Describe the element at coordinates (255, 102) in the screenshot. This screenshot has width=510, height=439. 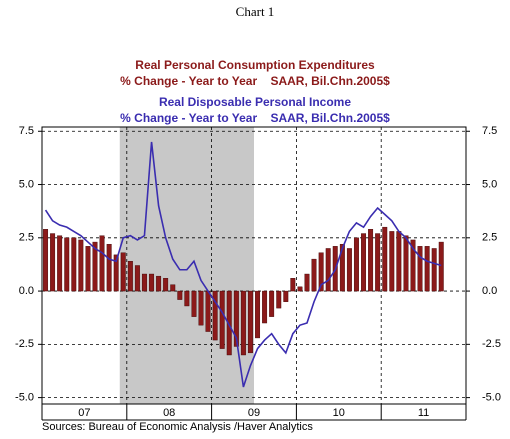
I see `legend-name: Real Disposable Personal Income` at that location.